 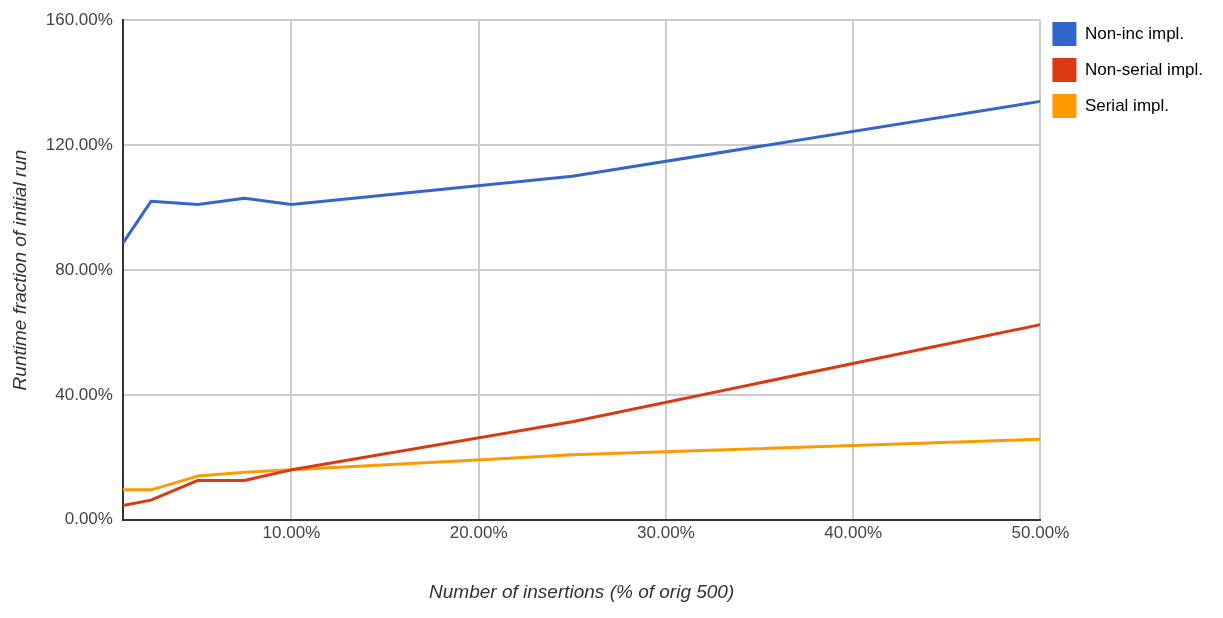 I want to click on x-tick-label: 10.00%, so click(x=291, y=532).